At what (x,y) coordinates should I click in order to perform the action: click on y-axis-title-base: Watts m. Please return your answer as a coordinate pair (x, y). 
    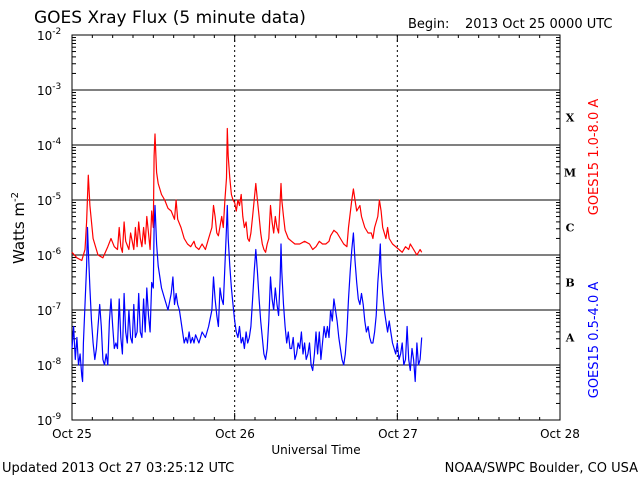
    Looking at the image, I should click on (19, 233).